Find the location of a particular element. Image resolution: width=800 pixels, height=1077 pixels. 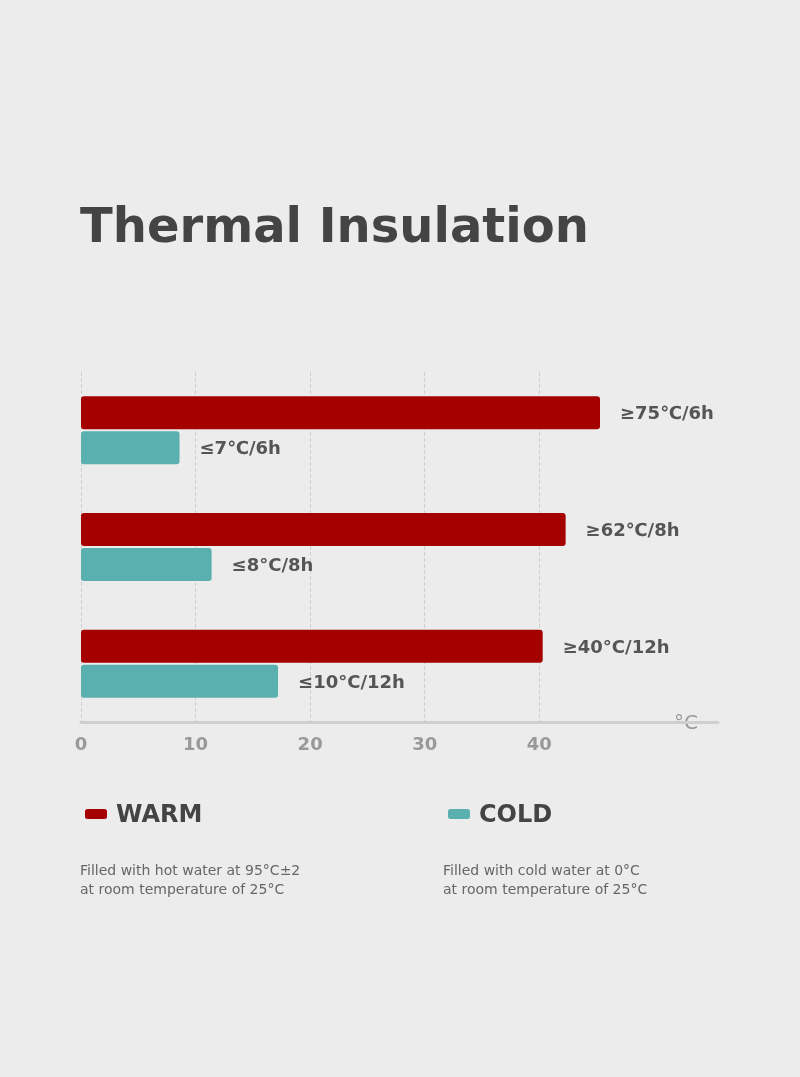

data-label: ≤8°C/8h is located at coordinates (272, 564).